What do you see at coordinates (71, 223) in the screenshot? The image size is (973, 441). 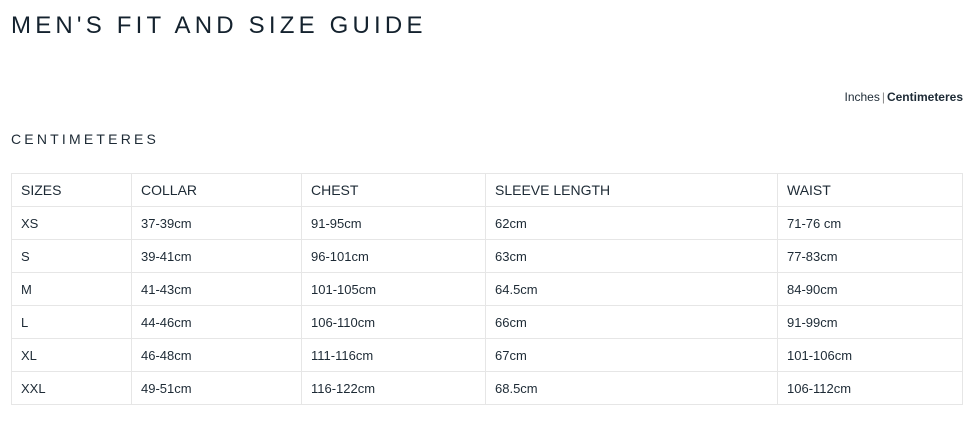 I see `table-cell: XS` at bounding box center [71, 223].